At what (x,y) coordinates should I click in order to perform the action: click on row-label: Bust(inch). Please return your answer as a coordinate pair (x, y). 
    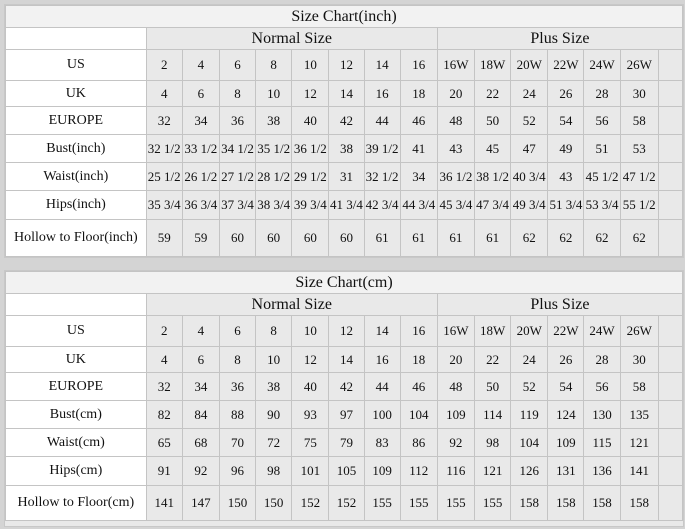
    Looking at the image, I should click on (76, 148).